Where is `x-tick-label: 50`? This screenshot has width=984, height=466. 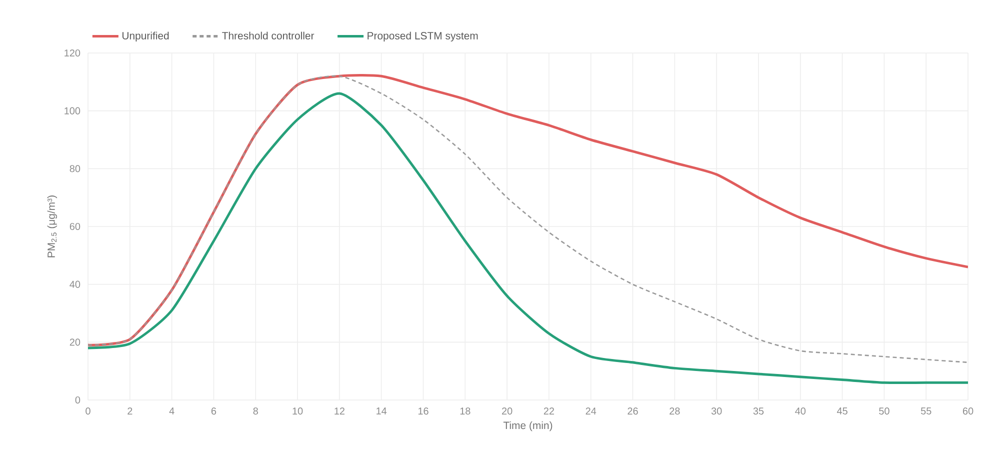
x-tick-label: 50 is located at coordinates (884, 411).